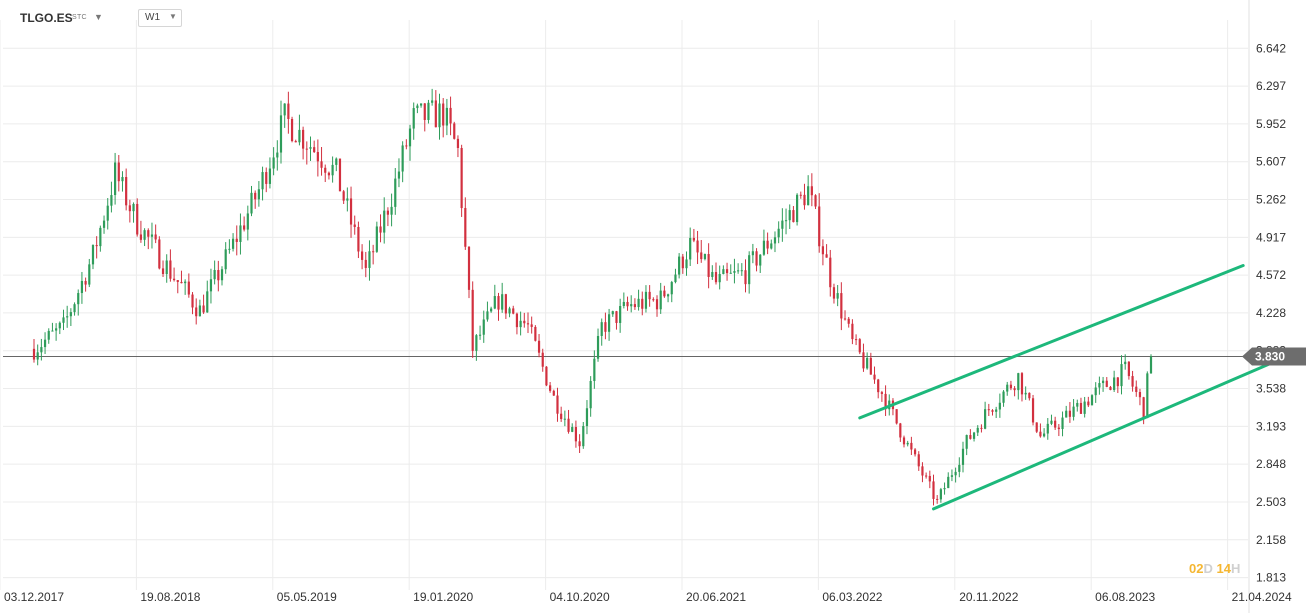  What do you see at coordinates (1235, 568) in the screenshot?
I see `countdown-hours-unit: H` at bounding box center [1235, 568].